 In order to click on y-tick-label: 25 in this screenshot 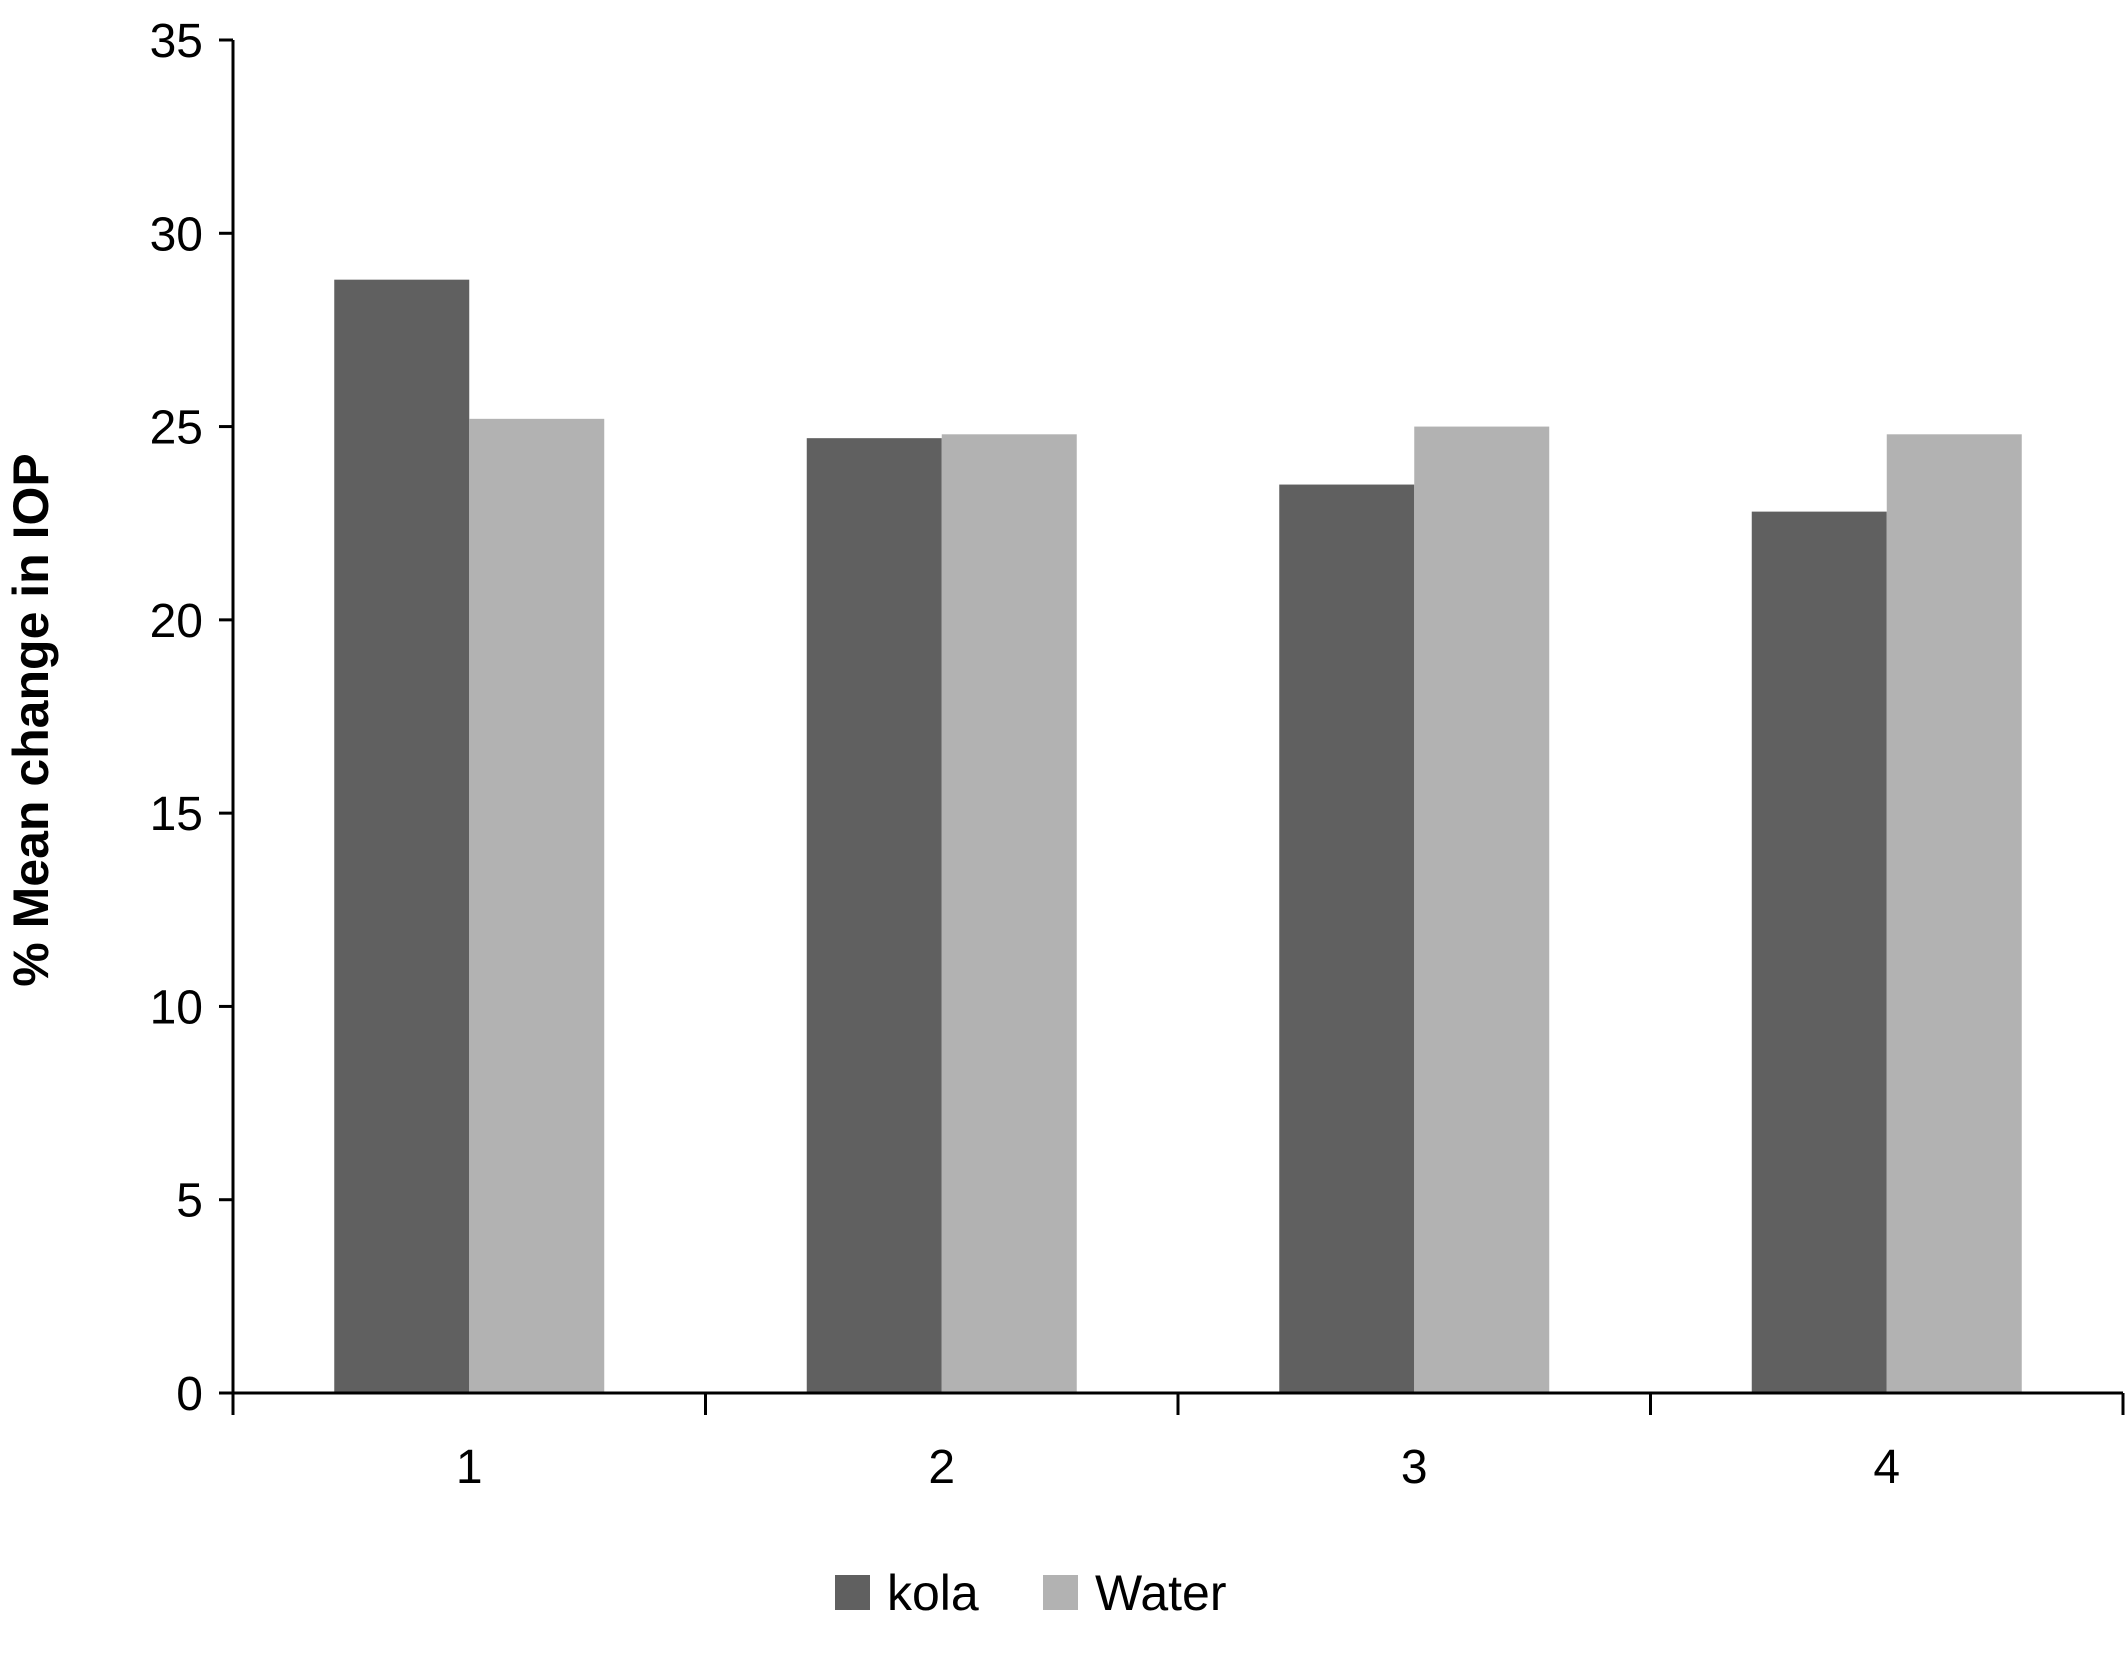, I will do `click(176, 428)`.